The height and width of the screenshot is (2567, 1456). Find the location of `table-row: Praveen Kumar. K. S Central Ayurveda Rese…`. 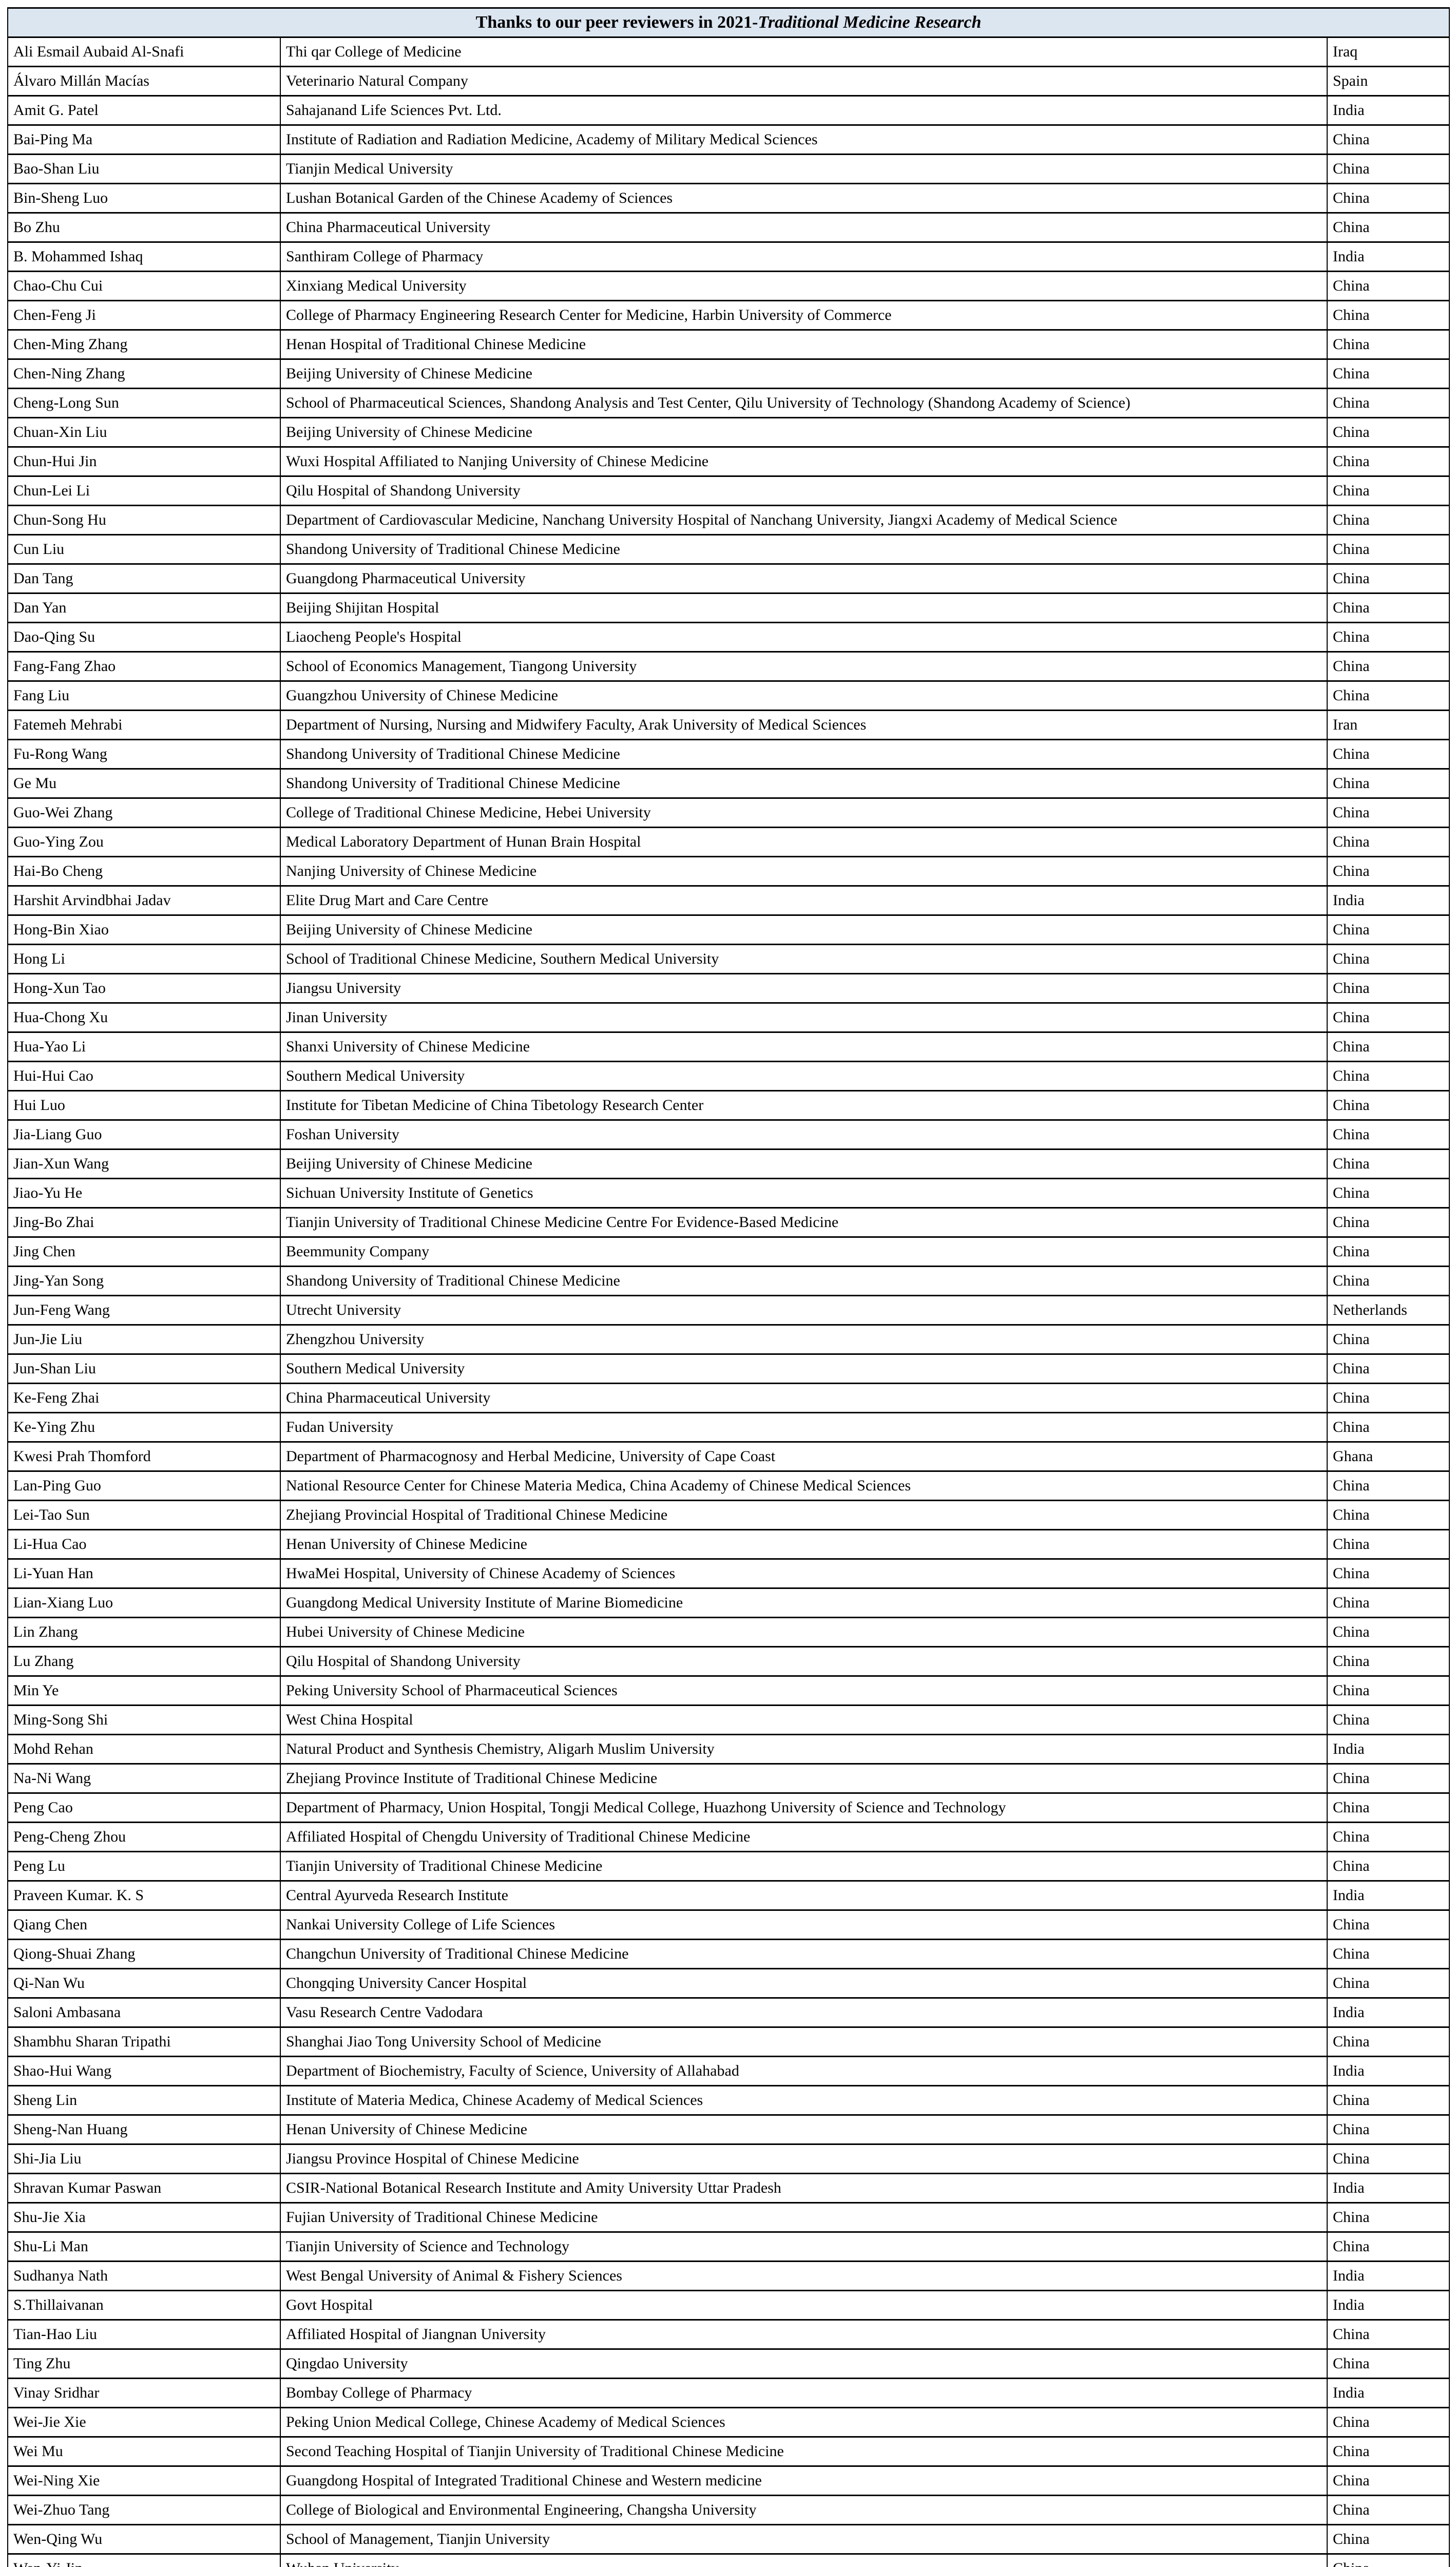

table-row: Praveen Kumar. K. S Central Ayurveda Rese… is located at coordinates (728, 1895).